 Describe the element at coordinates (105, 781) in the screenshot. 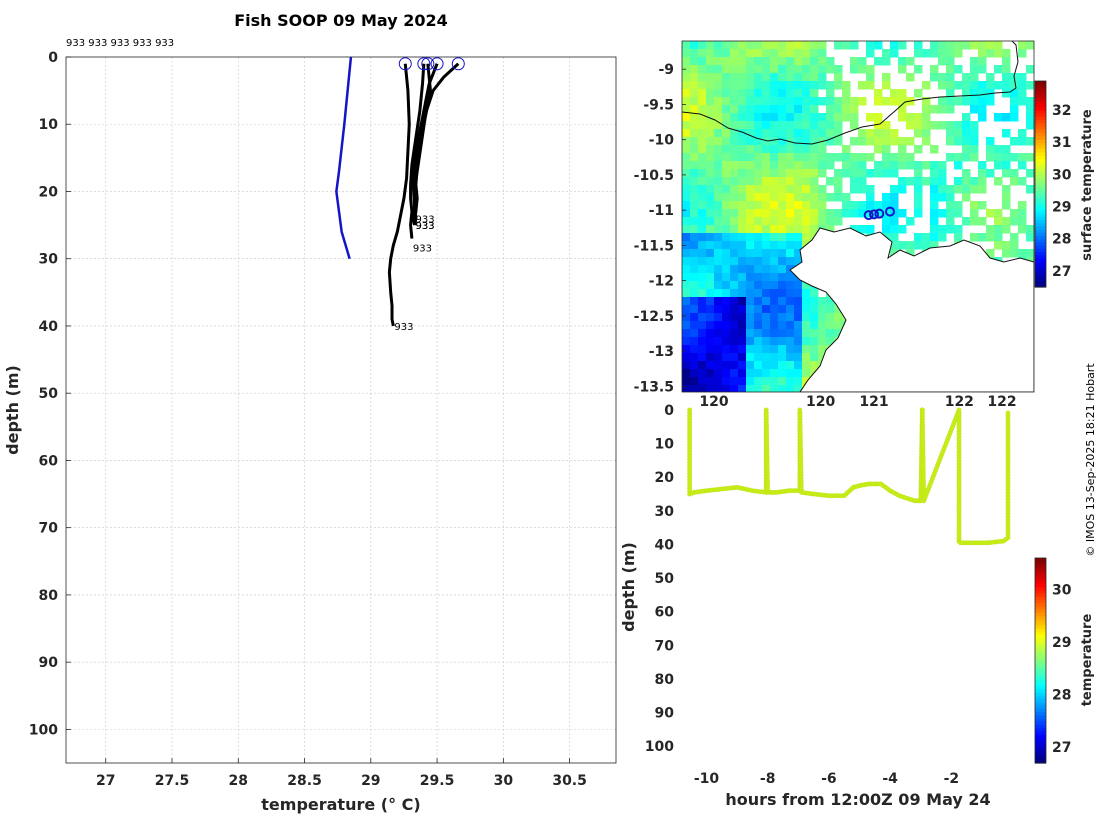

I see `profile-x-tick: 27` at that location.